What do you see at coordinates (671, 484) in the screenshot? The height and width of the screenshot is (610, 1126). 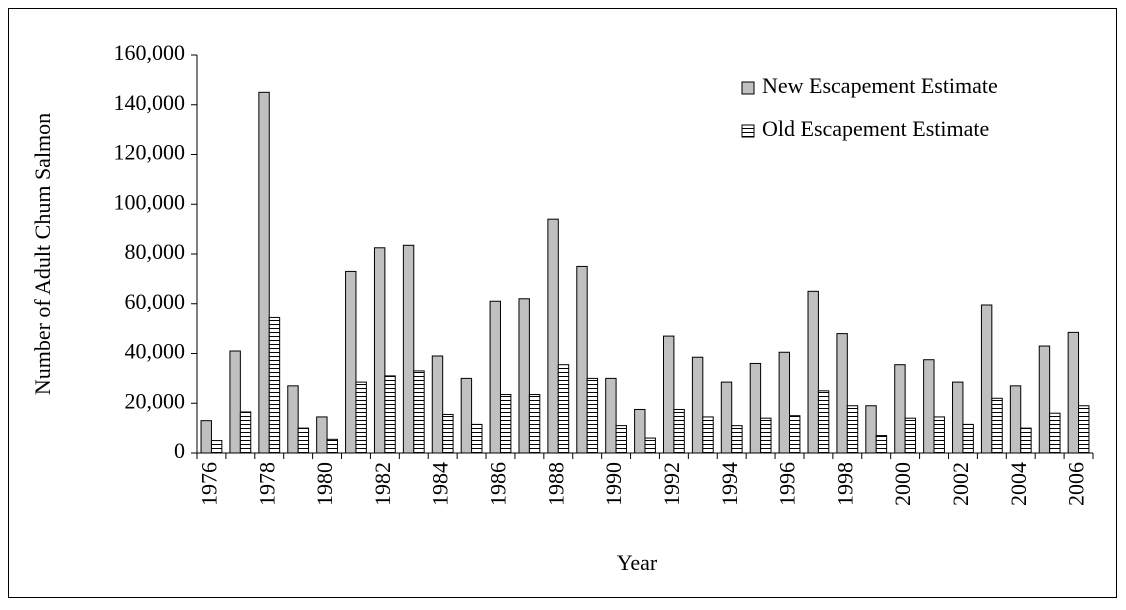 I see `x-tick-label: 1992` at bounding box center [671, 484].